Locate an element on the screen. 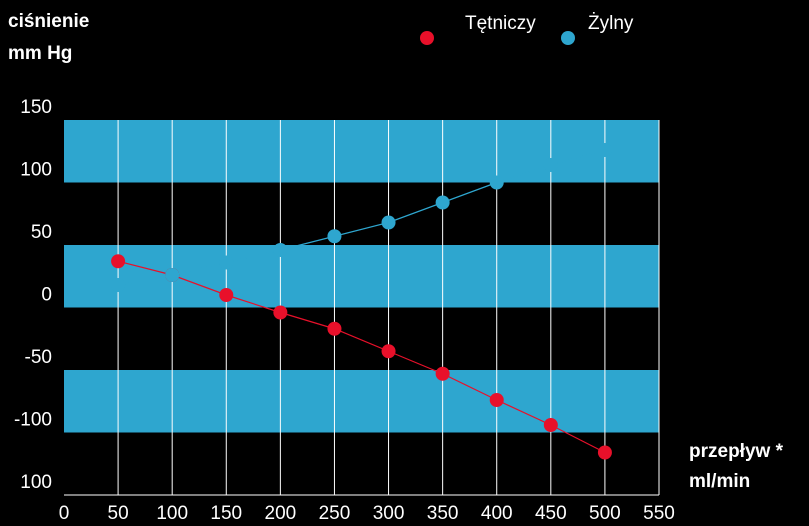 The image size is (809, 526). x-tick-label: 450 is located at coordinates (551, 513).